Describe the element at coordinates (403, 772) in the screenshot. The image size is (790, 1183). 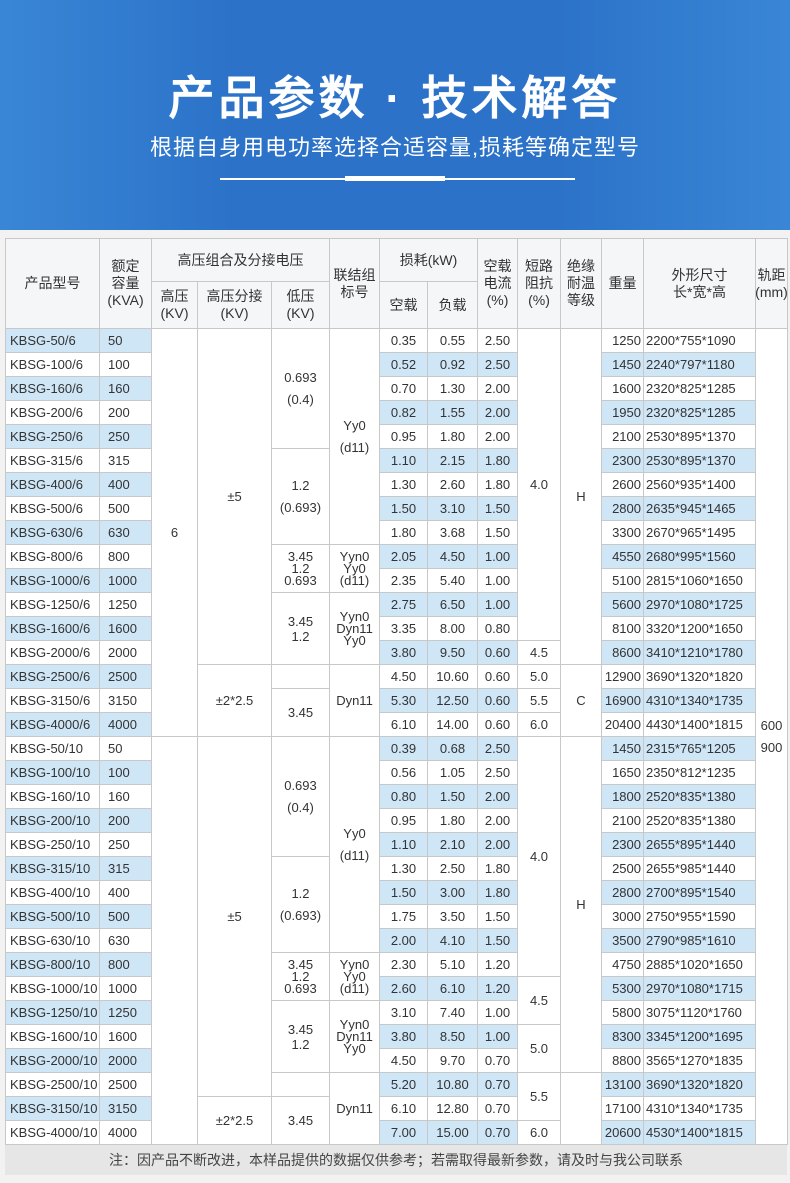
I see `no-load-loss: 0.56` at that location.